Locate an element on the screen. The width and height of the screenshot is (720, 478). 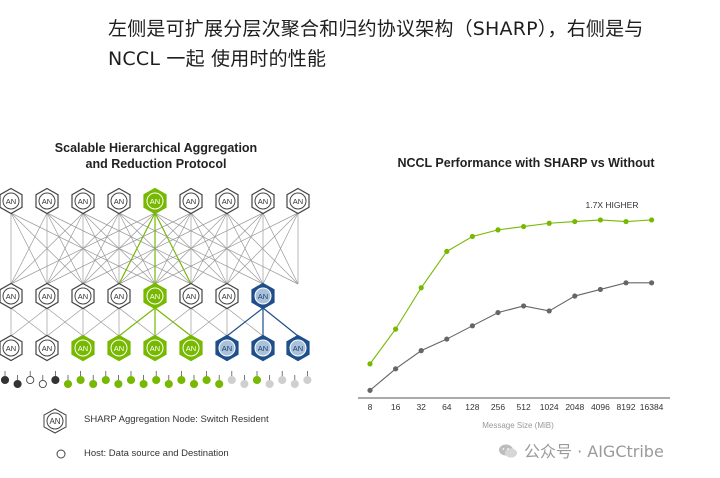
x-tick-label: 128 is located at coordinates (472, 407).